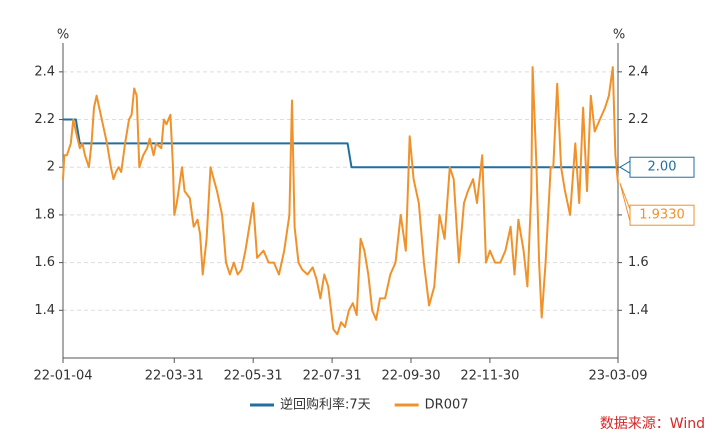 Image resolution: width=720 pixels, height=446 pixels. What do you see at coordinates (638, 310) in the screenshot?
I see `y2-tick-label: 1.4` at bounding box center [638, 310].